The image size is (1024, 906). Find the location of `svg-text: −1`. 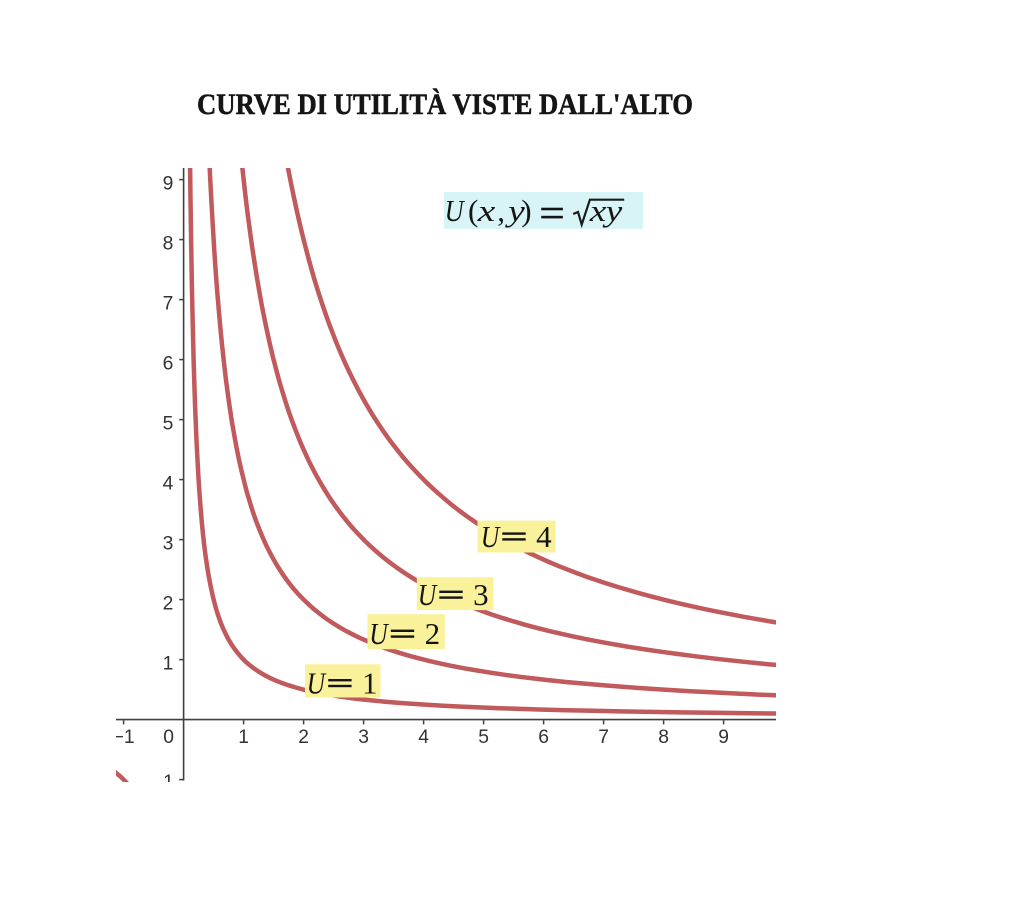

svg-text: −1 is located at coordinates (125, 737).